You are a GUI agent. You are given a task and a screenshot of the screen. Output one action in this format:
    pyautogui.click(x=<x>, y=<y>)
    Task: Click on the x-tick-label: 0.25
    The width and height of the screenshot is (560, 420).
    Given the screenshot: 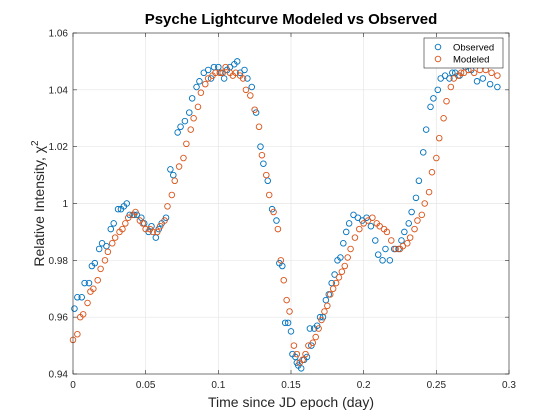 What is the action you would take?
    pyautogui.click(x=437, y=385)
    